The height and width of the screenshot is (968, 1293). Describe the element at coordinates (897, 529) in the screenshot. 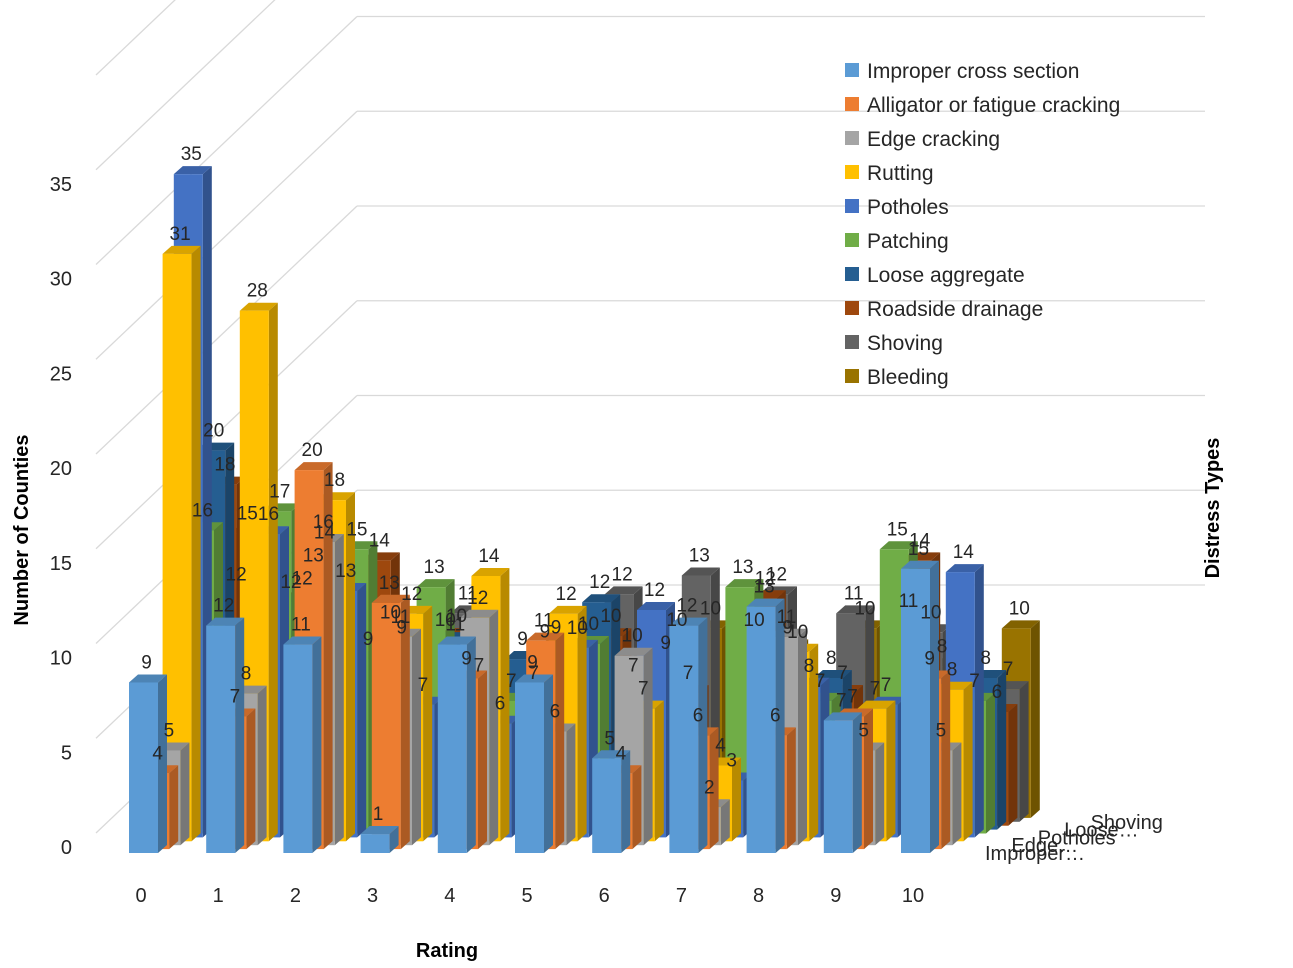

I see `data-label: 15` at that location.